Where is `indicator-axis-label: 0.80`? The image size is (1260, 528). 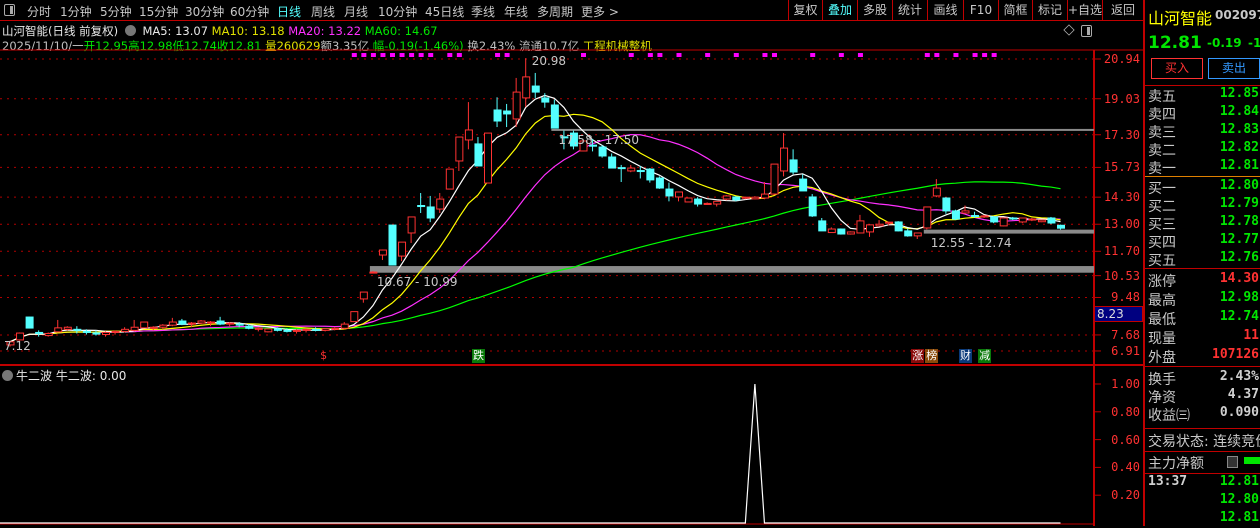
indicator-axis-label: 0.80 is located at coordinates (1125, 411).